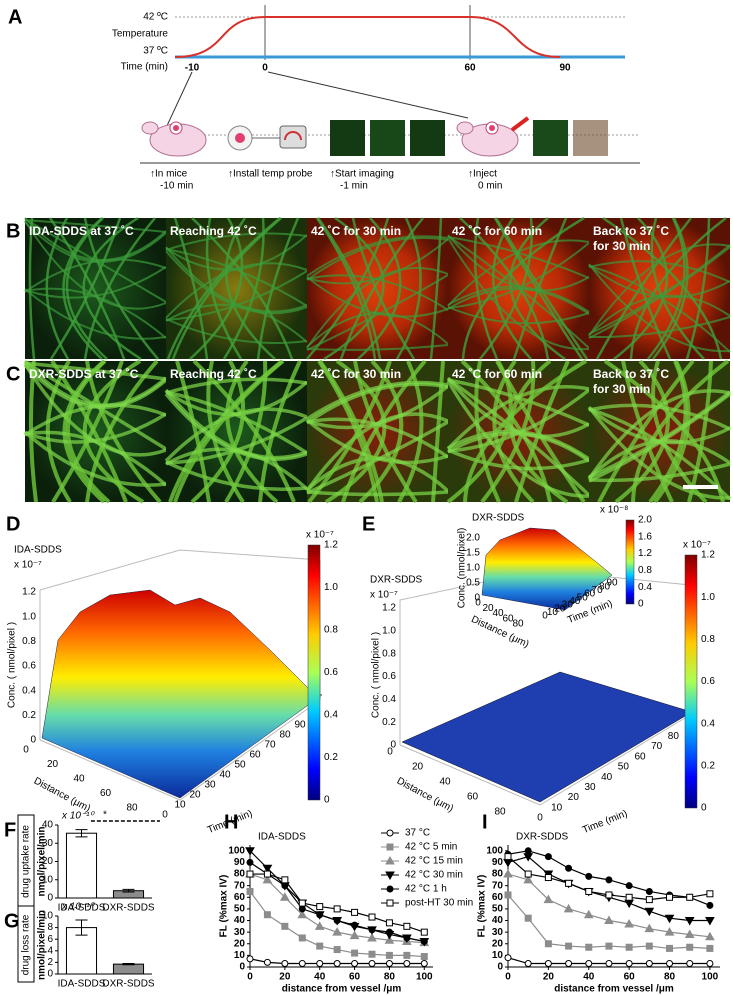 The height and width of the screenshot is (995, 733). What do you see at coordinates (498, 932) in the screenshot?
I see `y-tick-label: 30` at bounding box center [498, 932].